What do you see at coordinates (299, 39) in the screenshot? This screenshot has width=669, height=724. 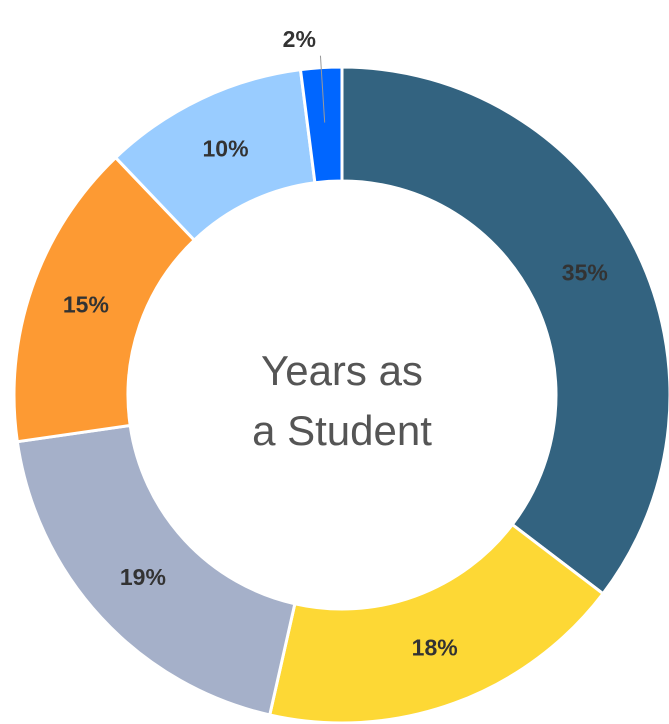 I see `data-label: 2%` at bounding box center [299, 39].